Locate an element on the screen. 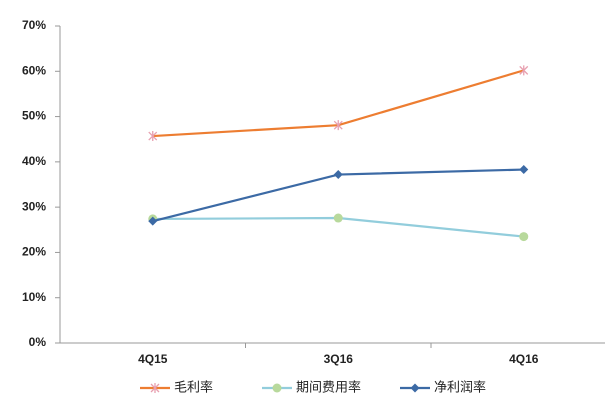  x-tick-label: 4Q15 is located at coordinates (153, 359).